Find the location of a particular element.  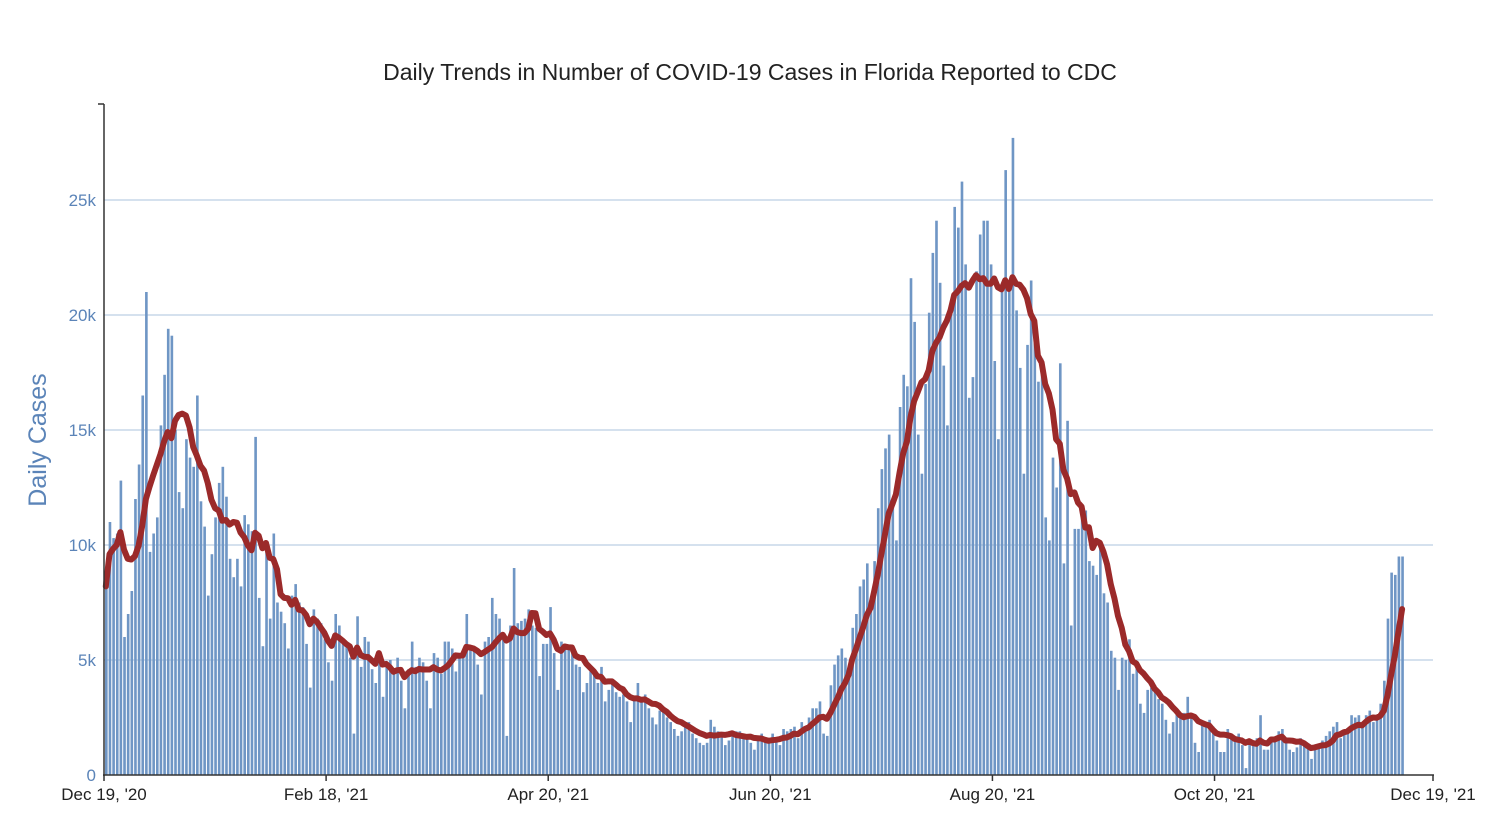

x-tick-label: Dec 19, '20 is located at coordinates (103, 794).